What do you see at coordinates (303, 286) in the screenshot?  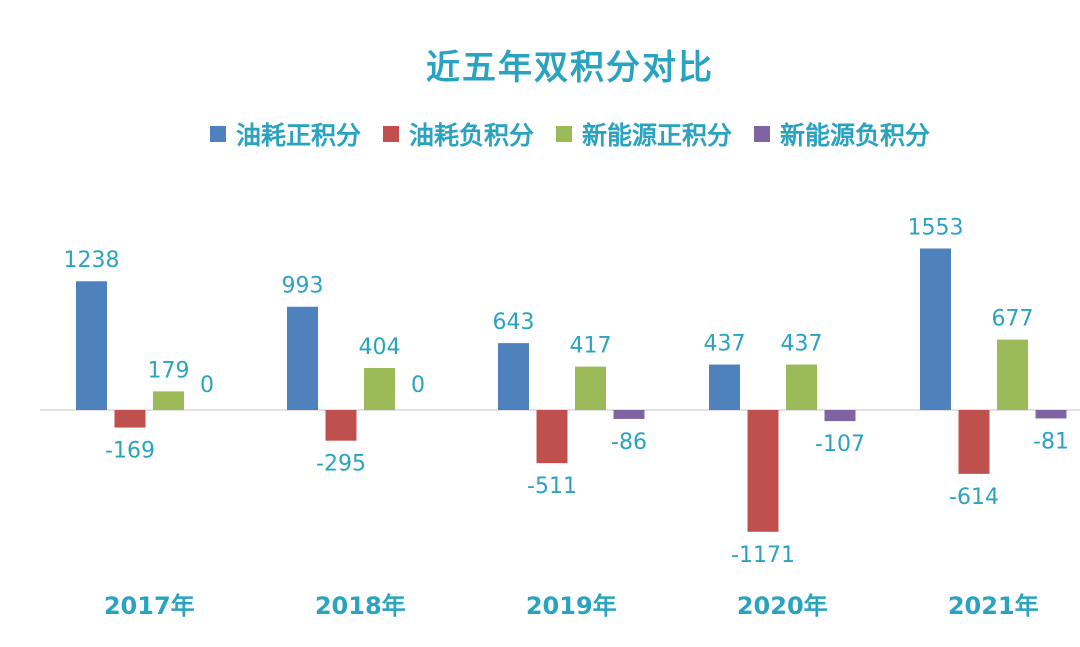 I see `value-label-1-0: 993` at bounding box center [303, 286].